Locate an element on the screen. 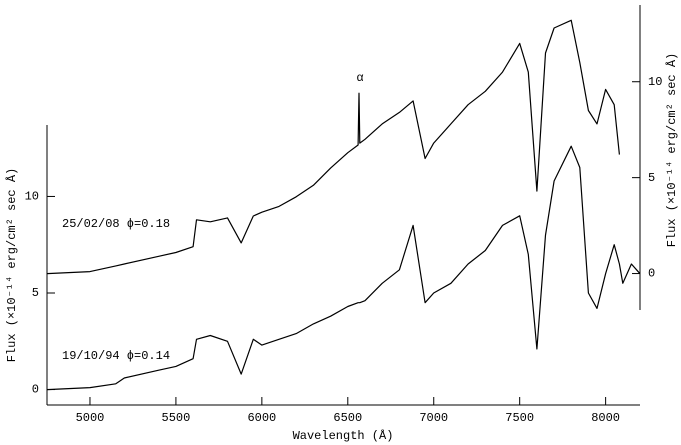 Image resolution: width=681 pixels, height=445 pixels. y2-tick-label: 10 is located at coordinates (655, 82).